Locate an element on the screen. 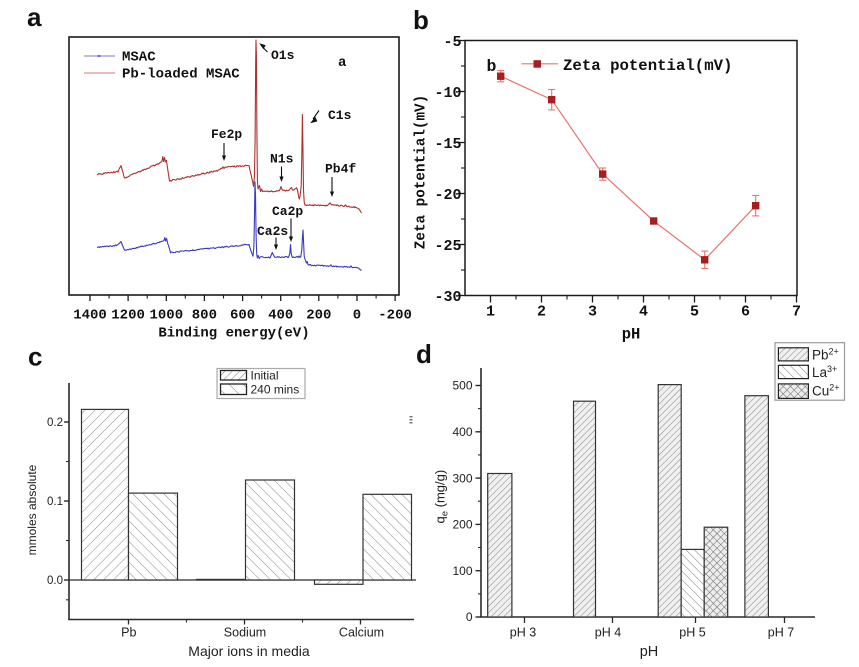 This screenshot has height=667, width=859. svg-text: 4 is located at coordinates (643, 312).